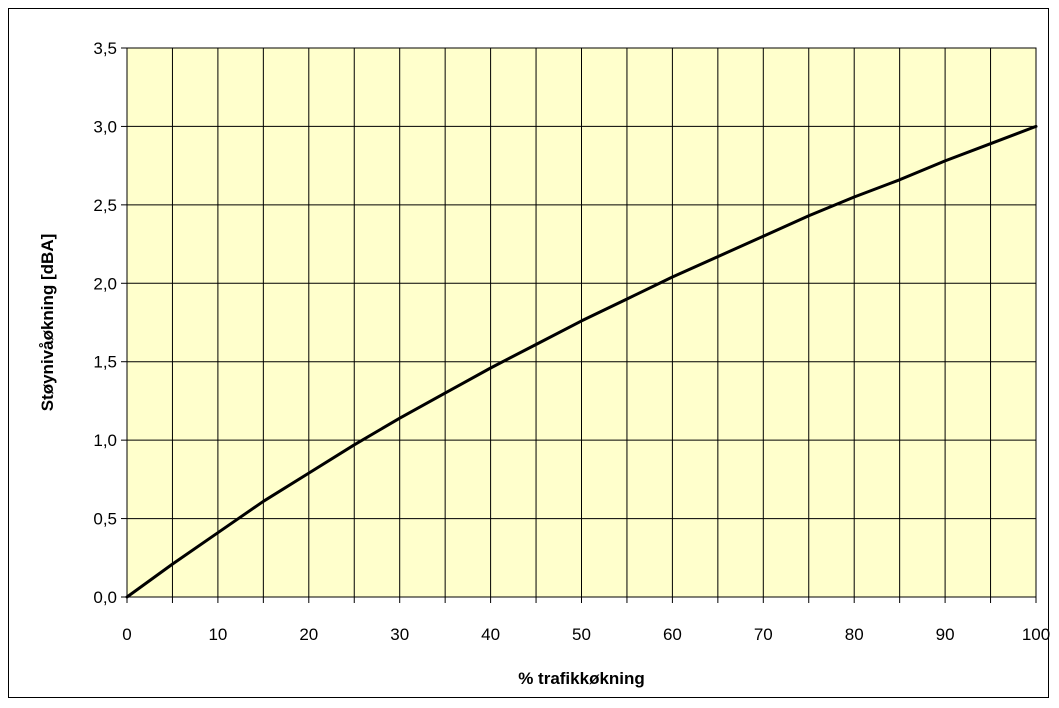 Image resolution: width=1059 pixels, height=708 pixels. Describe the element at coordinates (672, 634) in the screenshot. I see `x-tick-label: 60` at that location.